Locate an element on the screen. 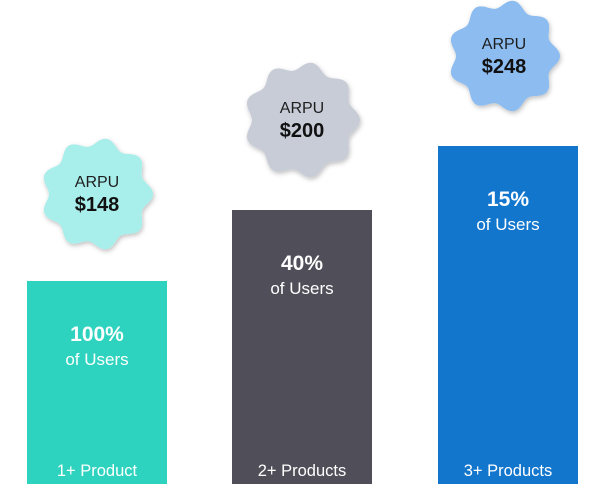 This screenshot has width=609, height=497. category-label: 2+ Products is located at coordinates (302, 471).